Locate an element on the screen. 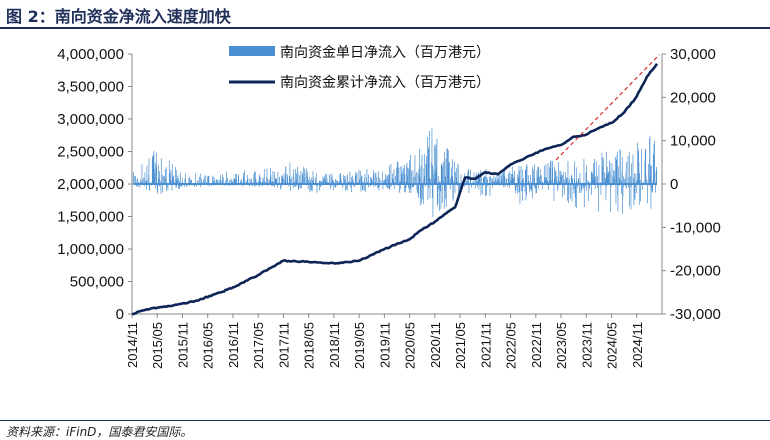  left-tick-label: 2,000,000 is located at coordinates (90, 184).